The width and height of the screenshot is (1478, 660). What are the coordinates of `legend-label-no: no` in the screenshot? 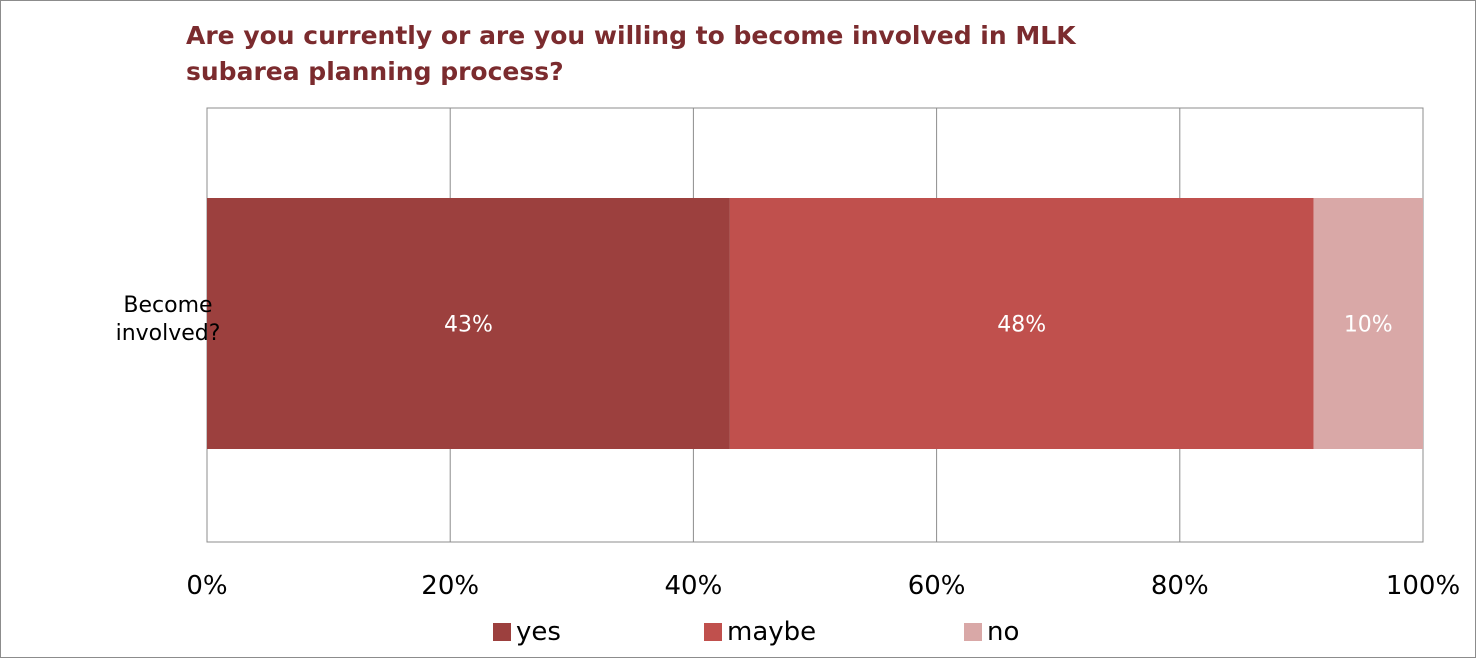 It's located at (1003, 632).